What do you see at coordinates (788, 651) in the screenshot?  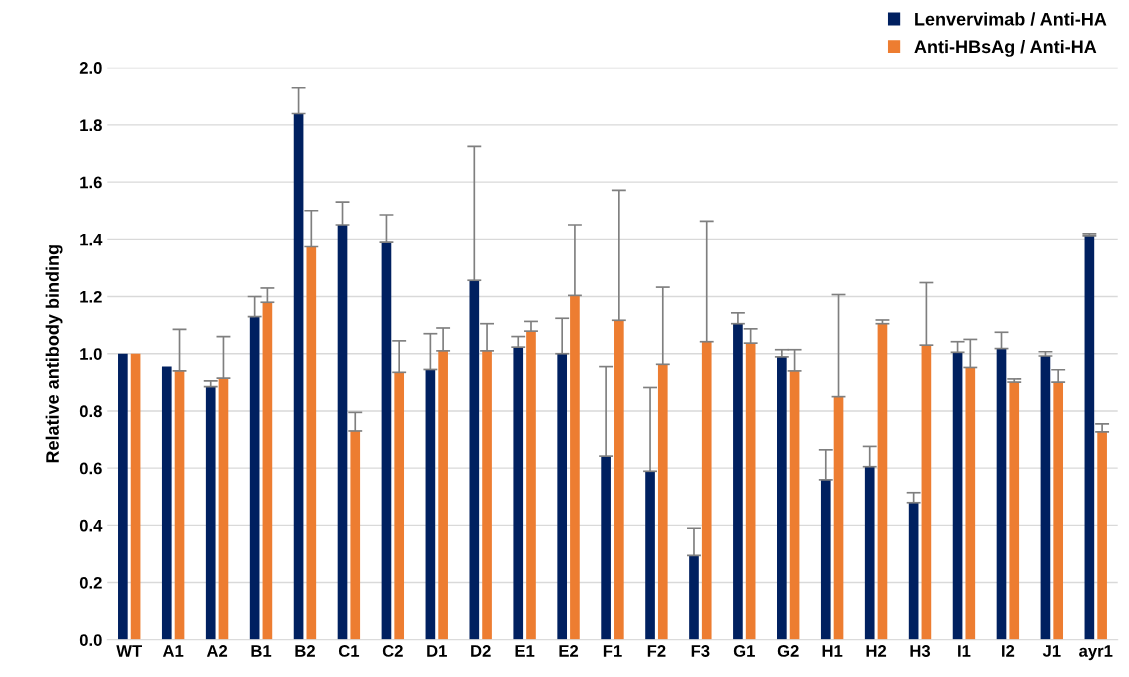 I see `x-tick-label: G2` at bounding box center [788, 651].